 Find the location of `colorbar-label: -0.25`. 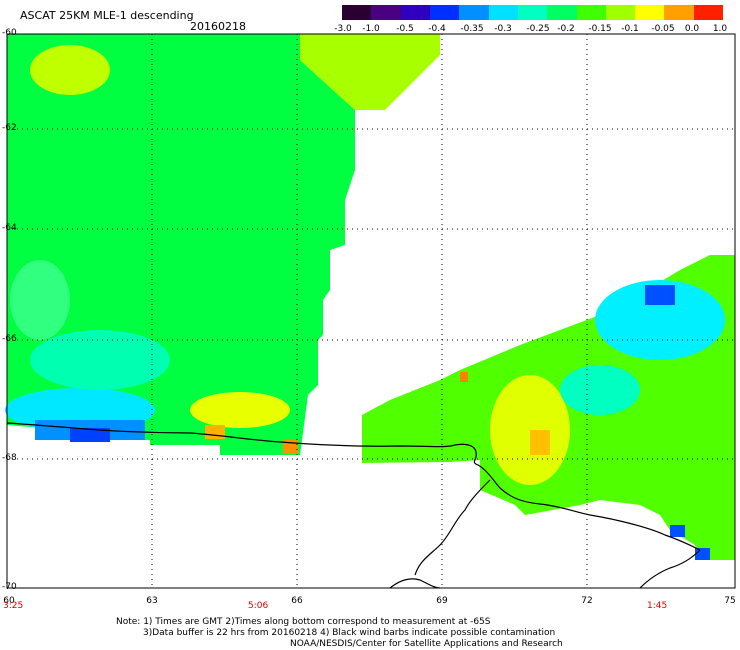

colorbar-label: -0.25 is located at coordinates (538, 29).